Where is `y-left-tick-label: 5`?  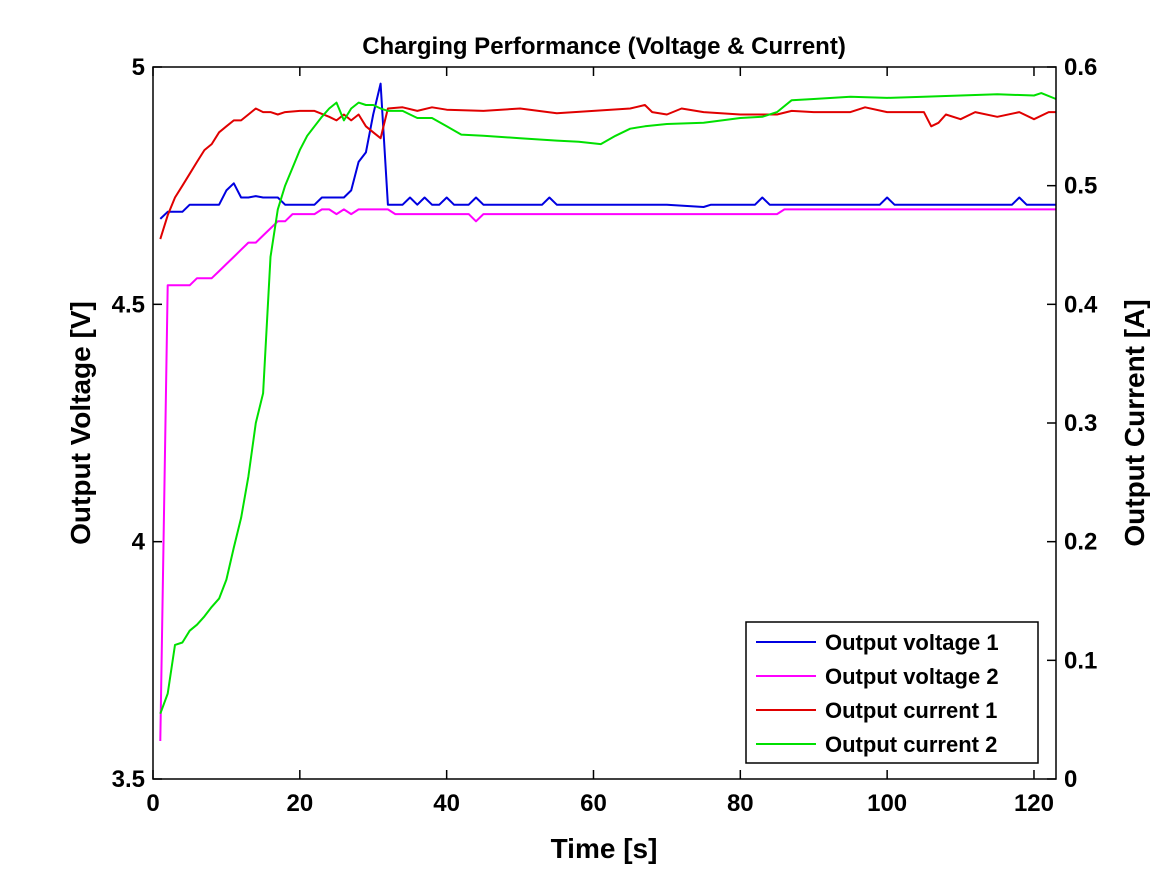 y-left-tick-label: 5 is located at coordinates (138, 67).